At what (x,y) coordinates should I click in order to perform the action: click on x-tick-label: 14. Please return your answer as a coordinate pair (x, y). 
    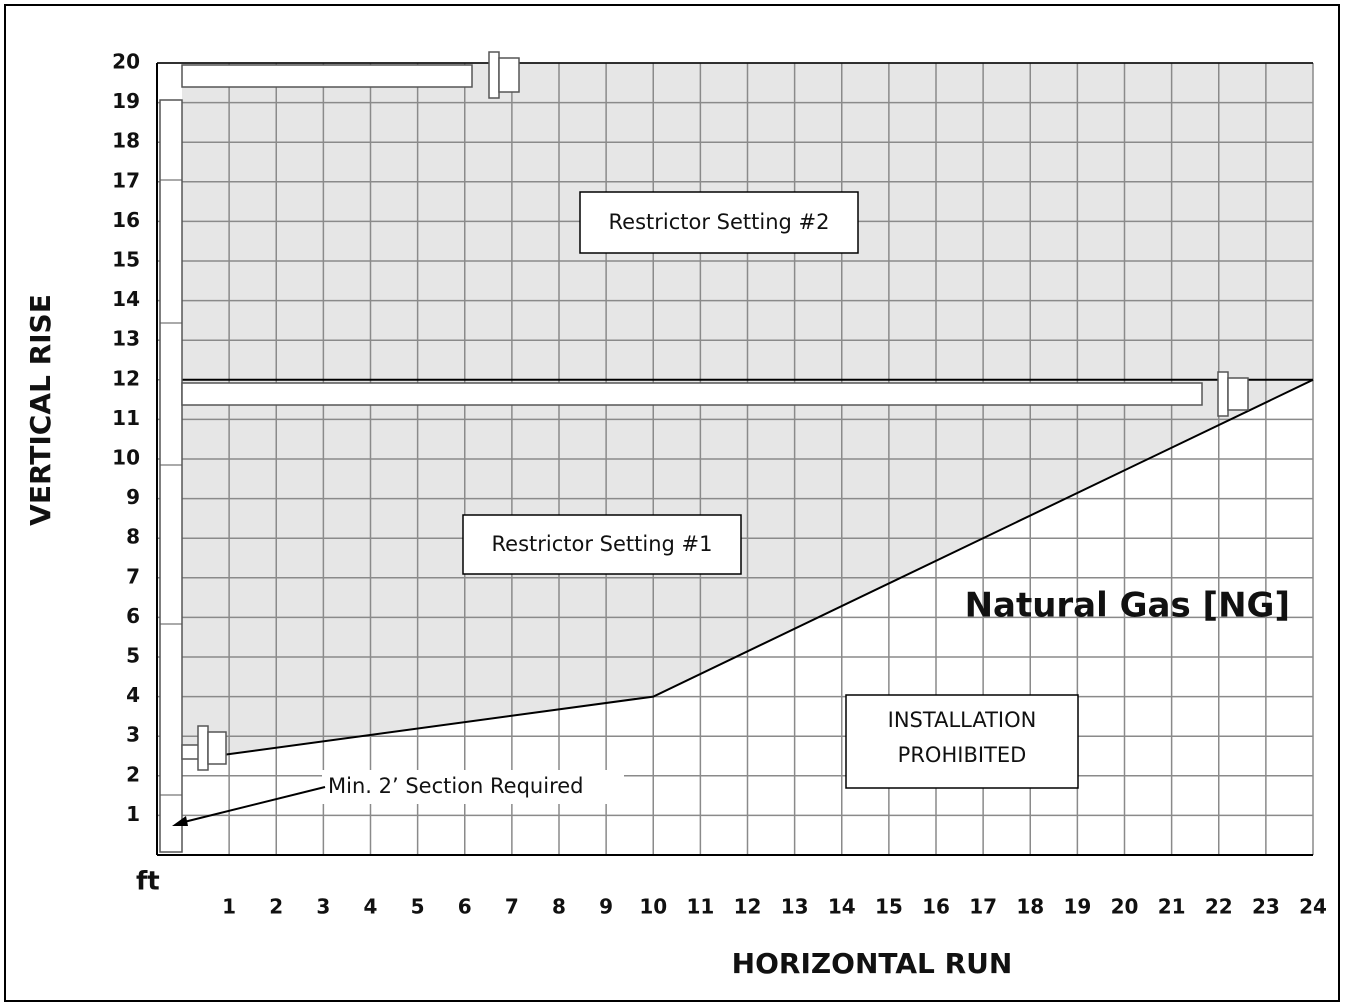
    Looking at the image, I should click on (842, 907).